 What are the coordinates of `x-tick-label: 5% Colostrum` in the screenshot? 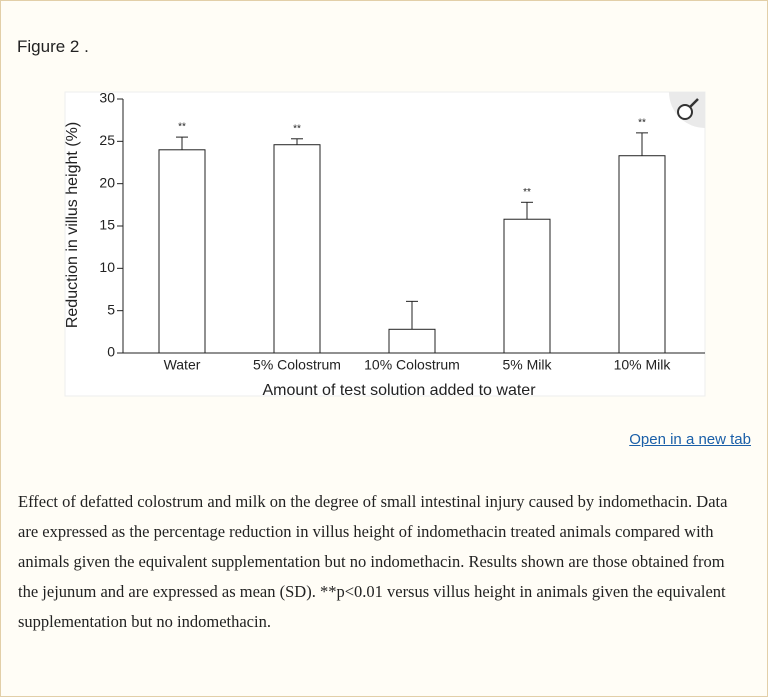 It's located at (297, 365).